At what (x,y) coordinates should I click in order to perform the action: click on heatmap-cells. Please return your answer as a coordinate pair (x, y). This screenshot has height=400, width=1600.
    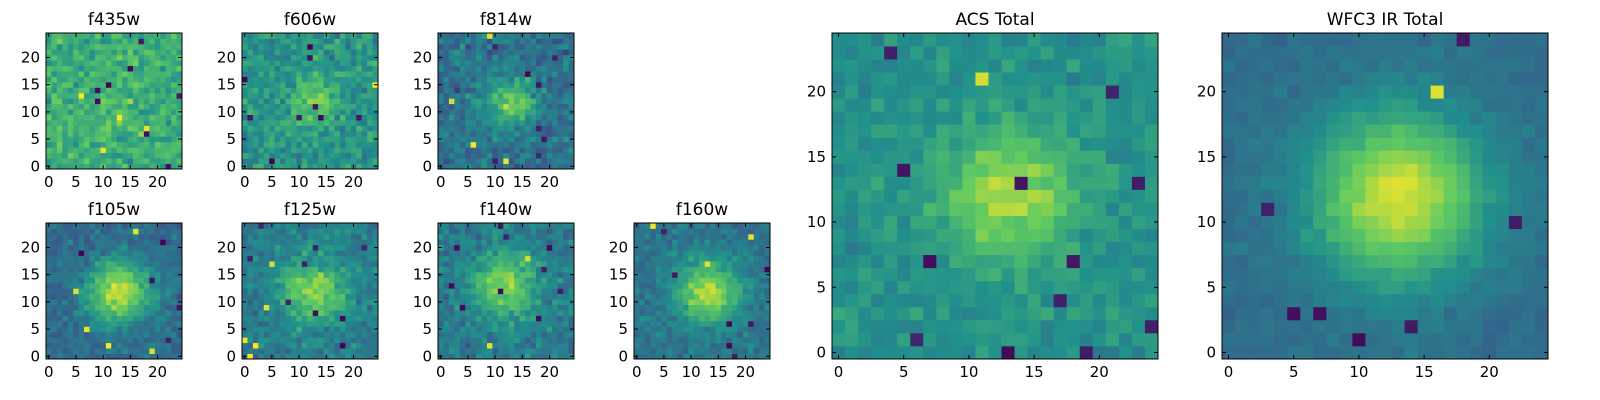
    Looking at the image, I should click on (506, 101).